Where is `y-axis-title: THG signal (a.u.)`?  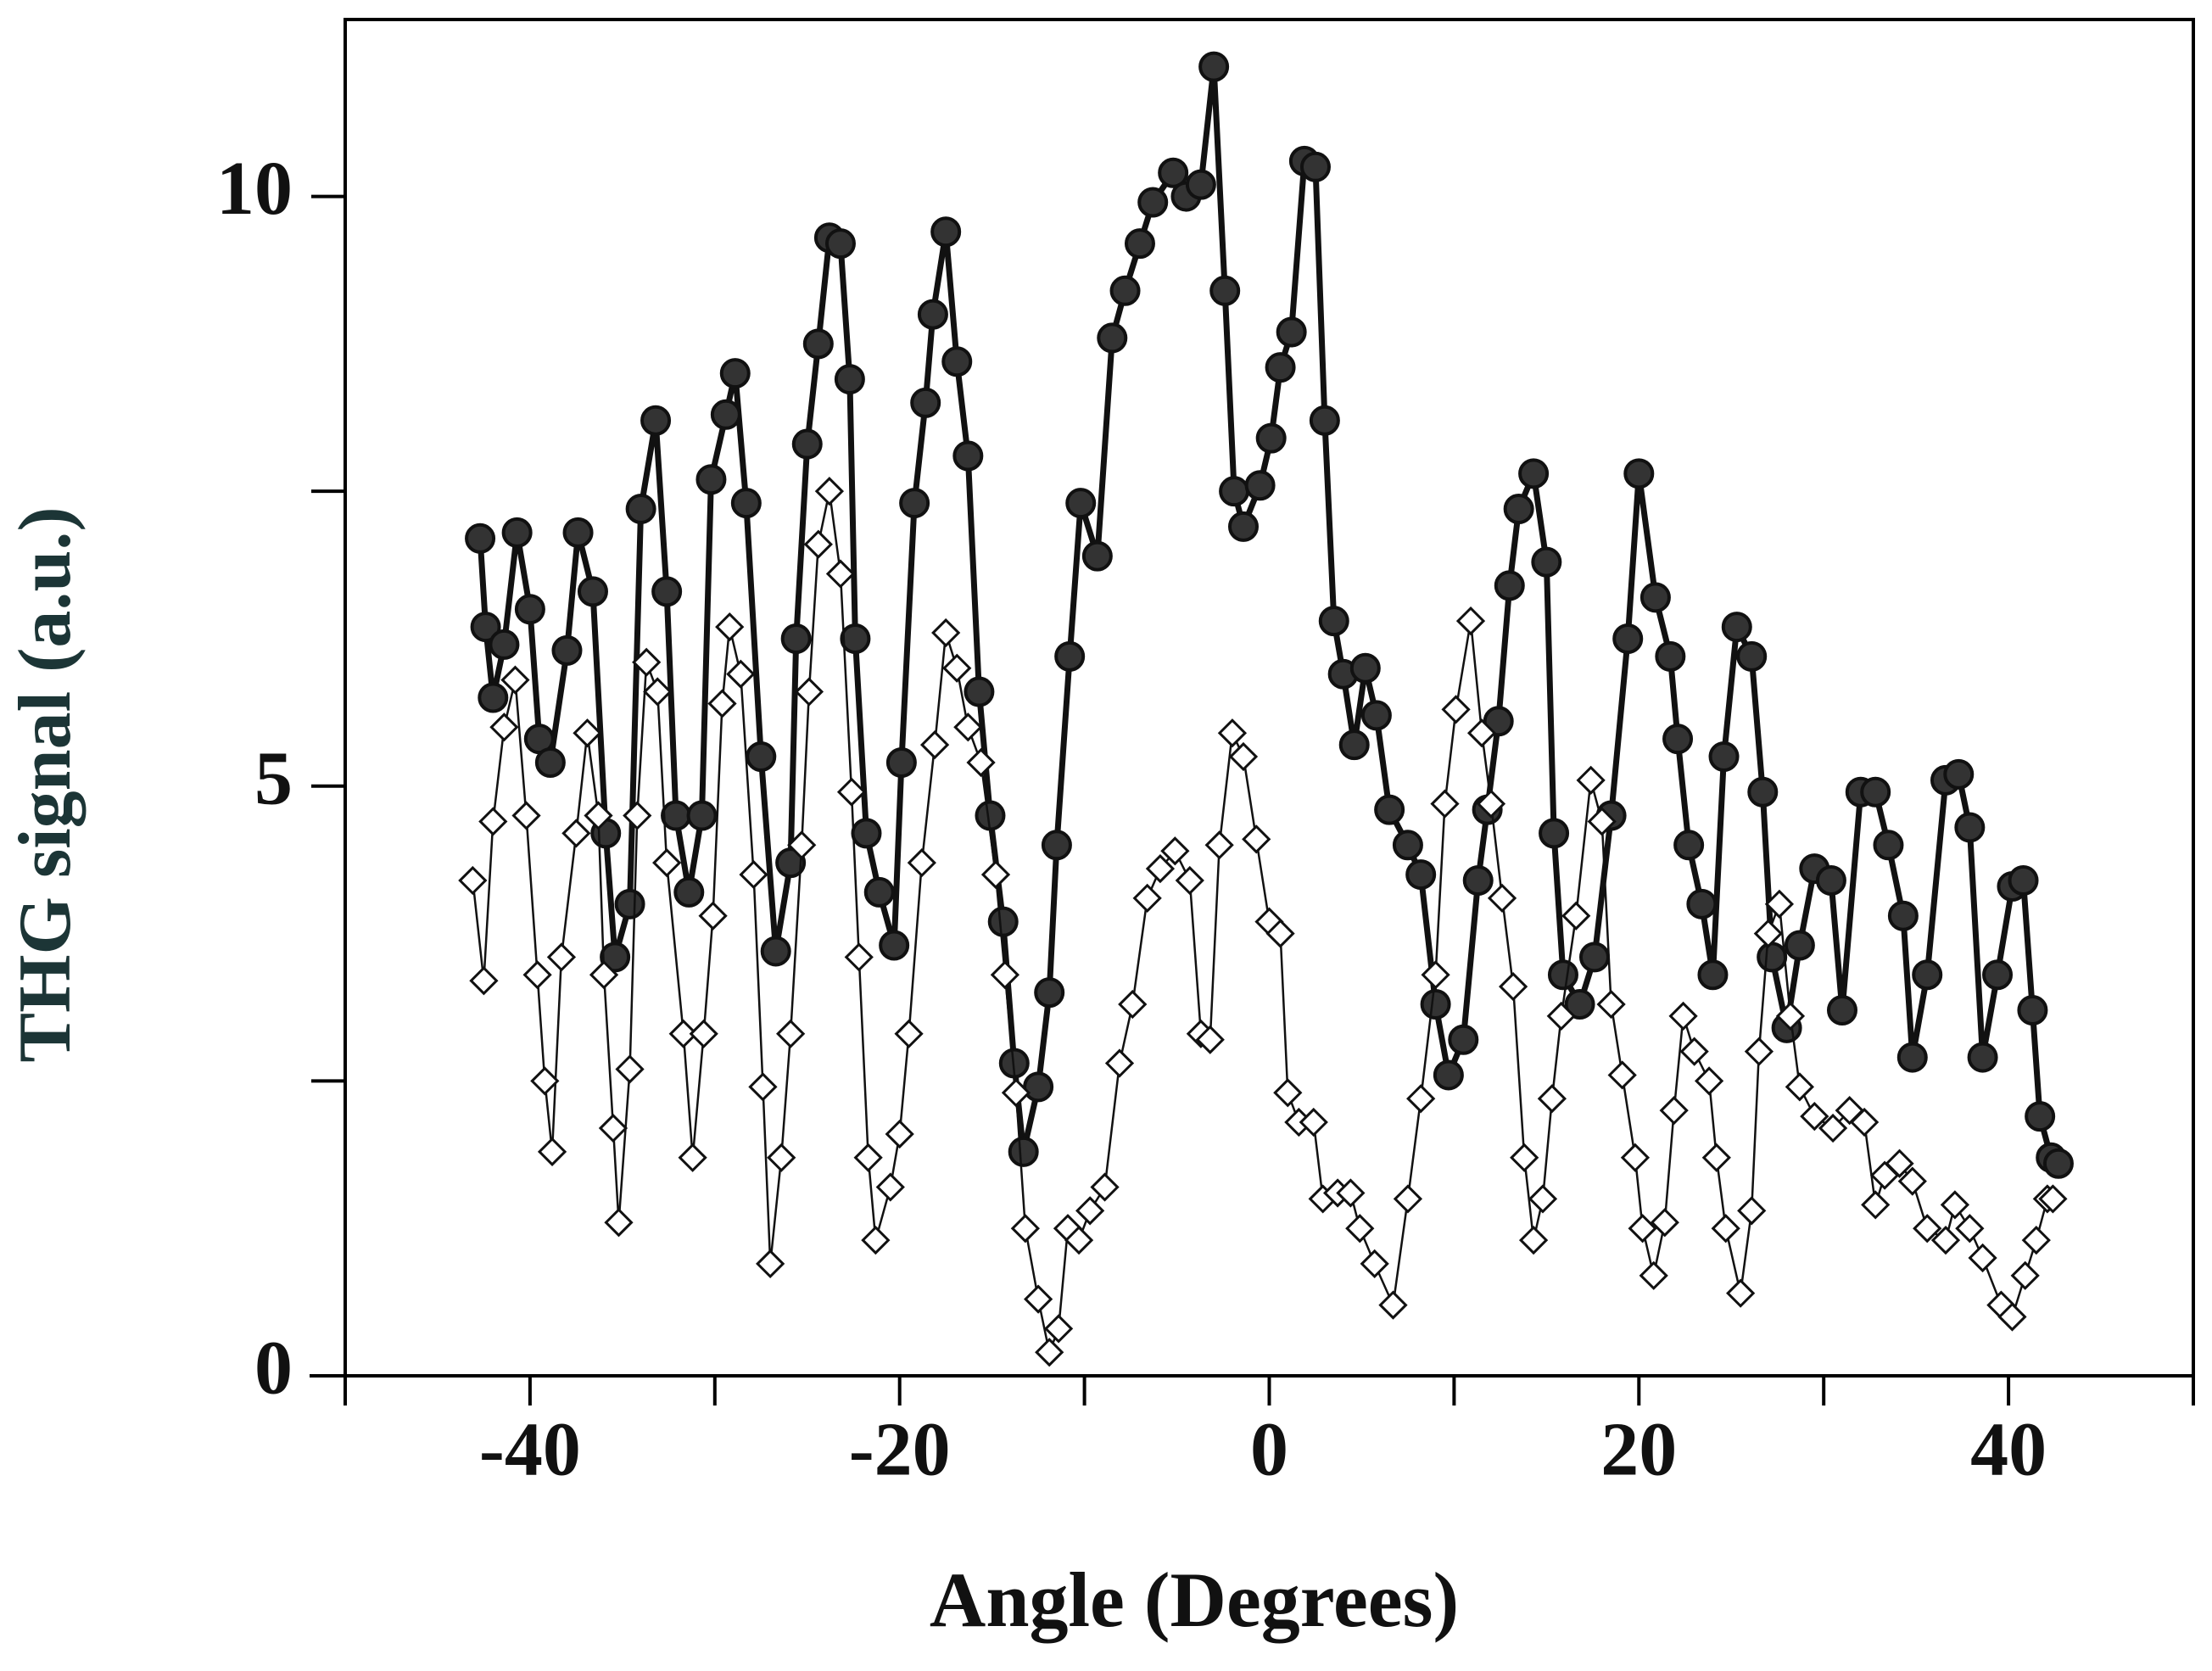 y-axis-title: THG signal (a.u.) is located at coordinates (46, 784).